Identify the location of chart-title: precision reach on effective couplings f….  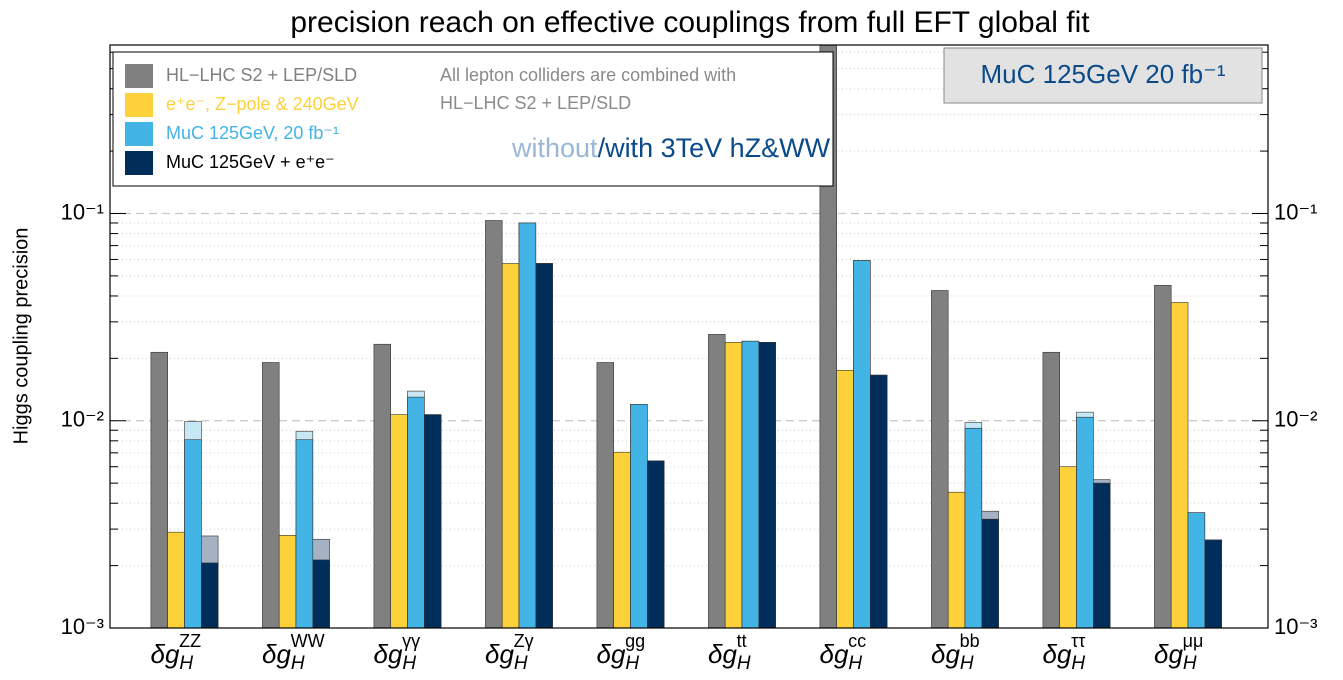
(690, 22).